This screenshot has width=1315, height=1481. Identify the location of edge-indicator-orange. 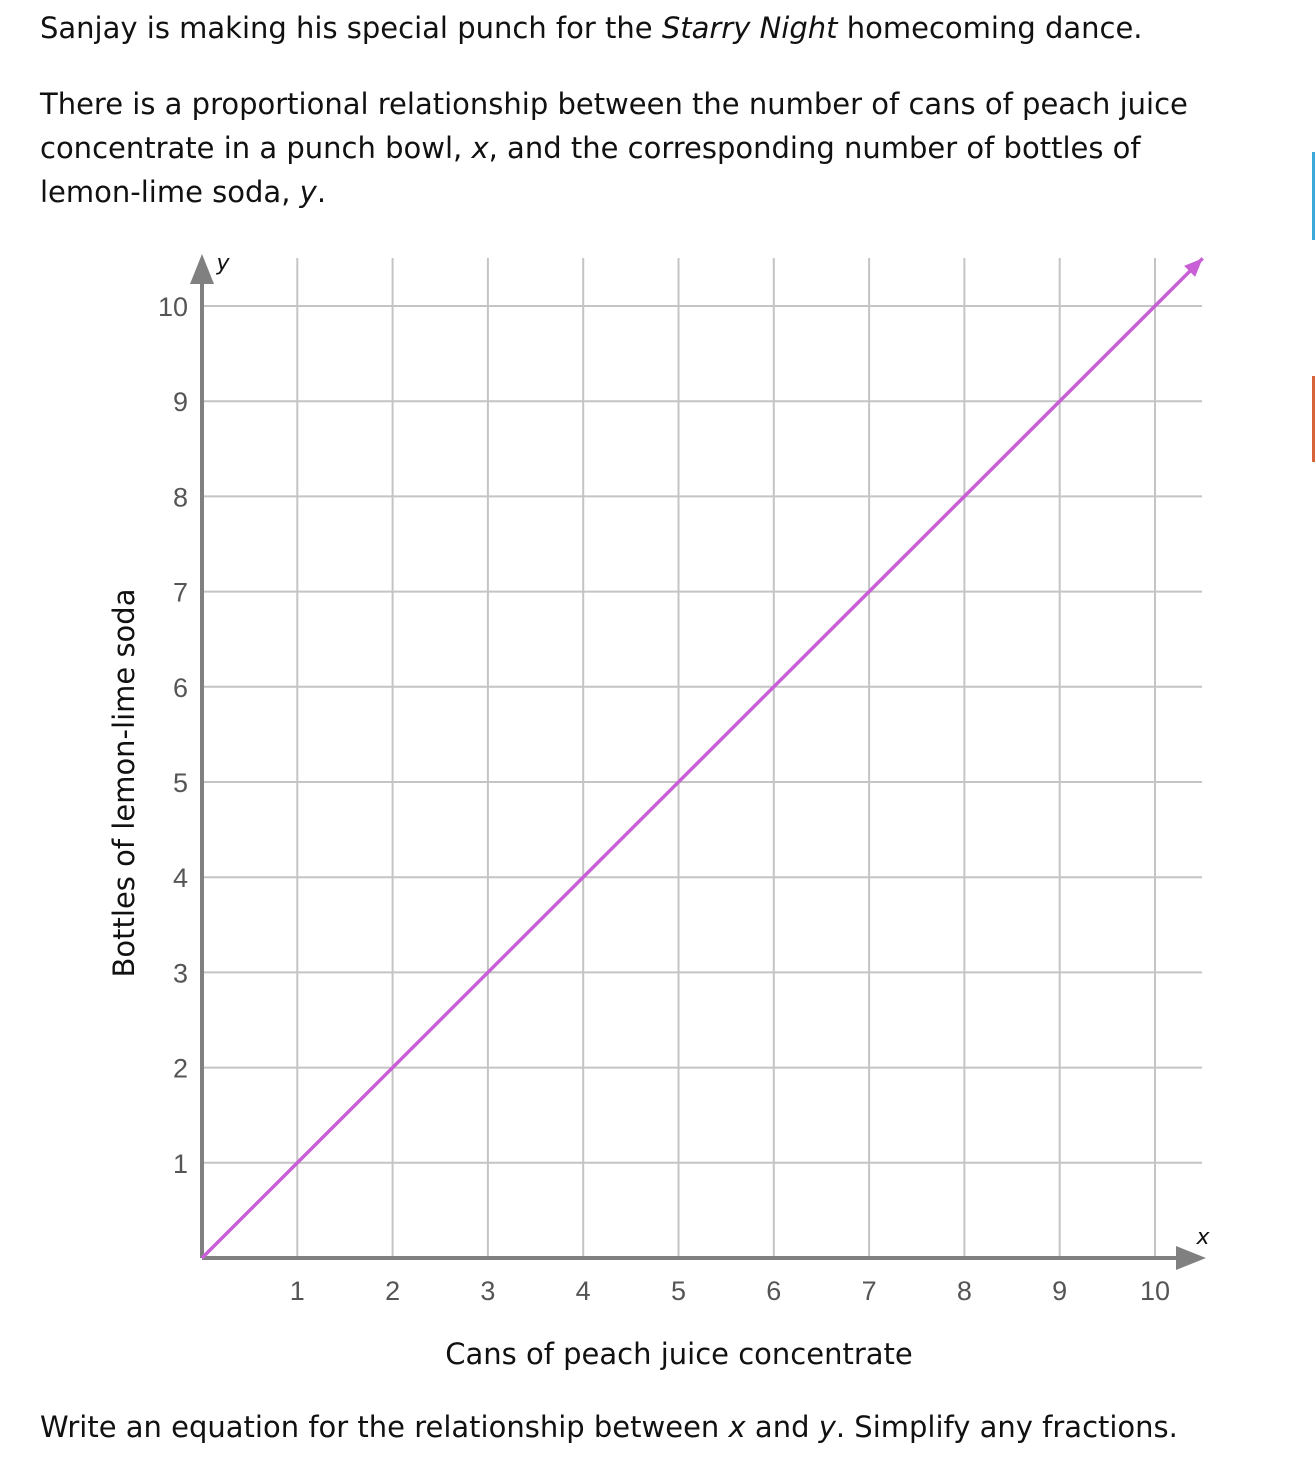
(1313, 419).